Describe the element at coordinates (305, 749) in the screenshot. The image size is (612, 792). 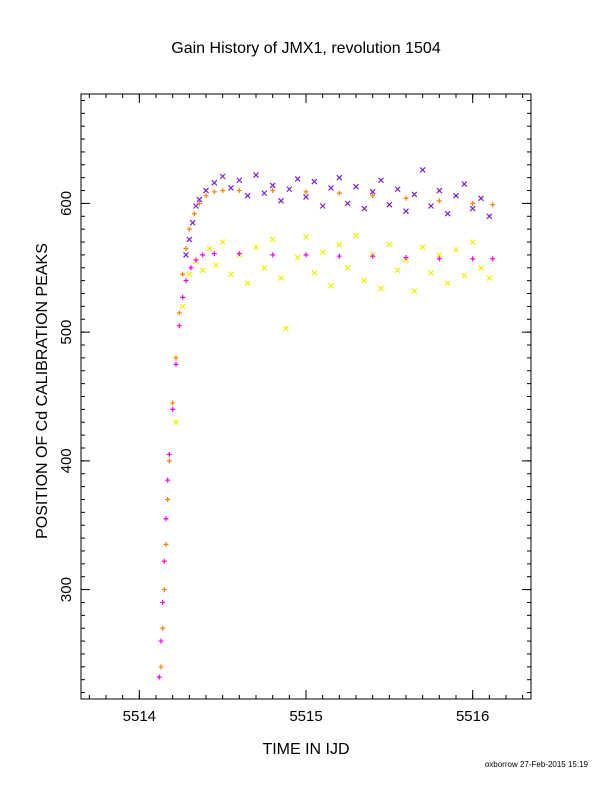
I see `x-axis-label: TIME IN IJD` at that location.